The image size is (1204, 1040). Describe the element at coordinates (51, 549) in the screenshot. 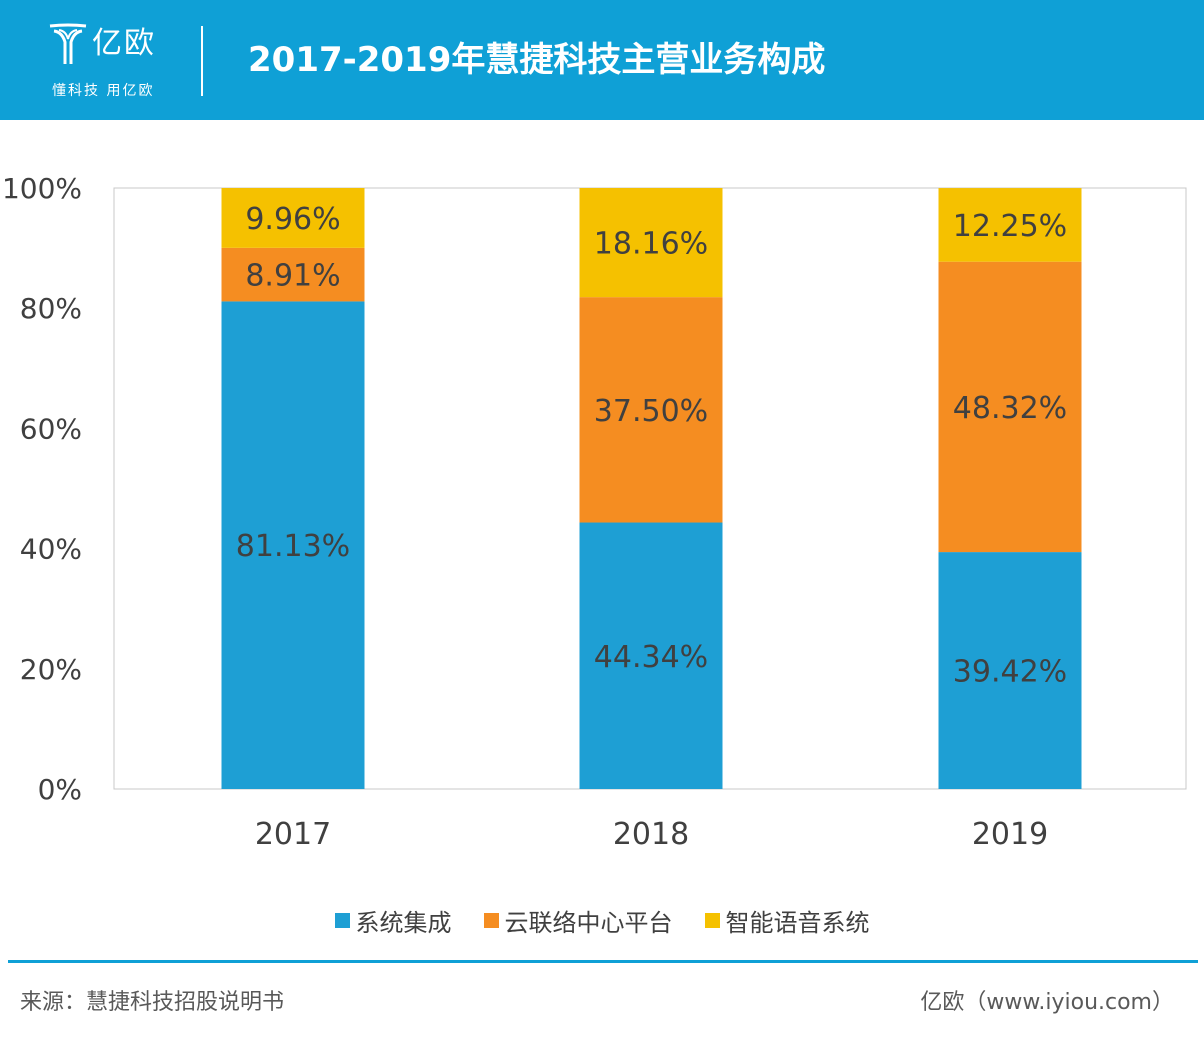

I see `y-tick-label: 40%` at that location.